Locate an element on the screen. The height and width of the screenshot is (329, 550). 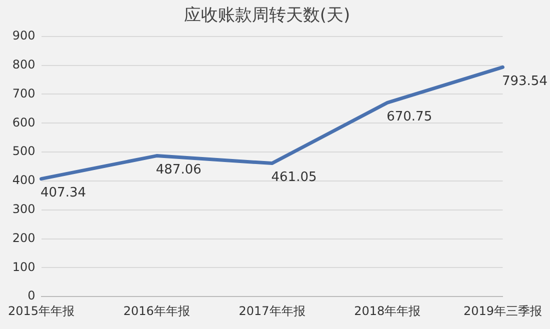
y-tick-label: 300 is located at coordinates (24, 209).